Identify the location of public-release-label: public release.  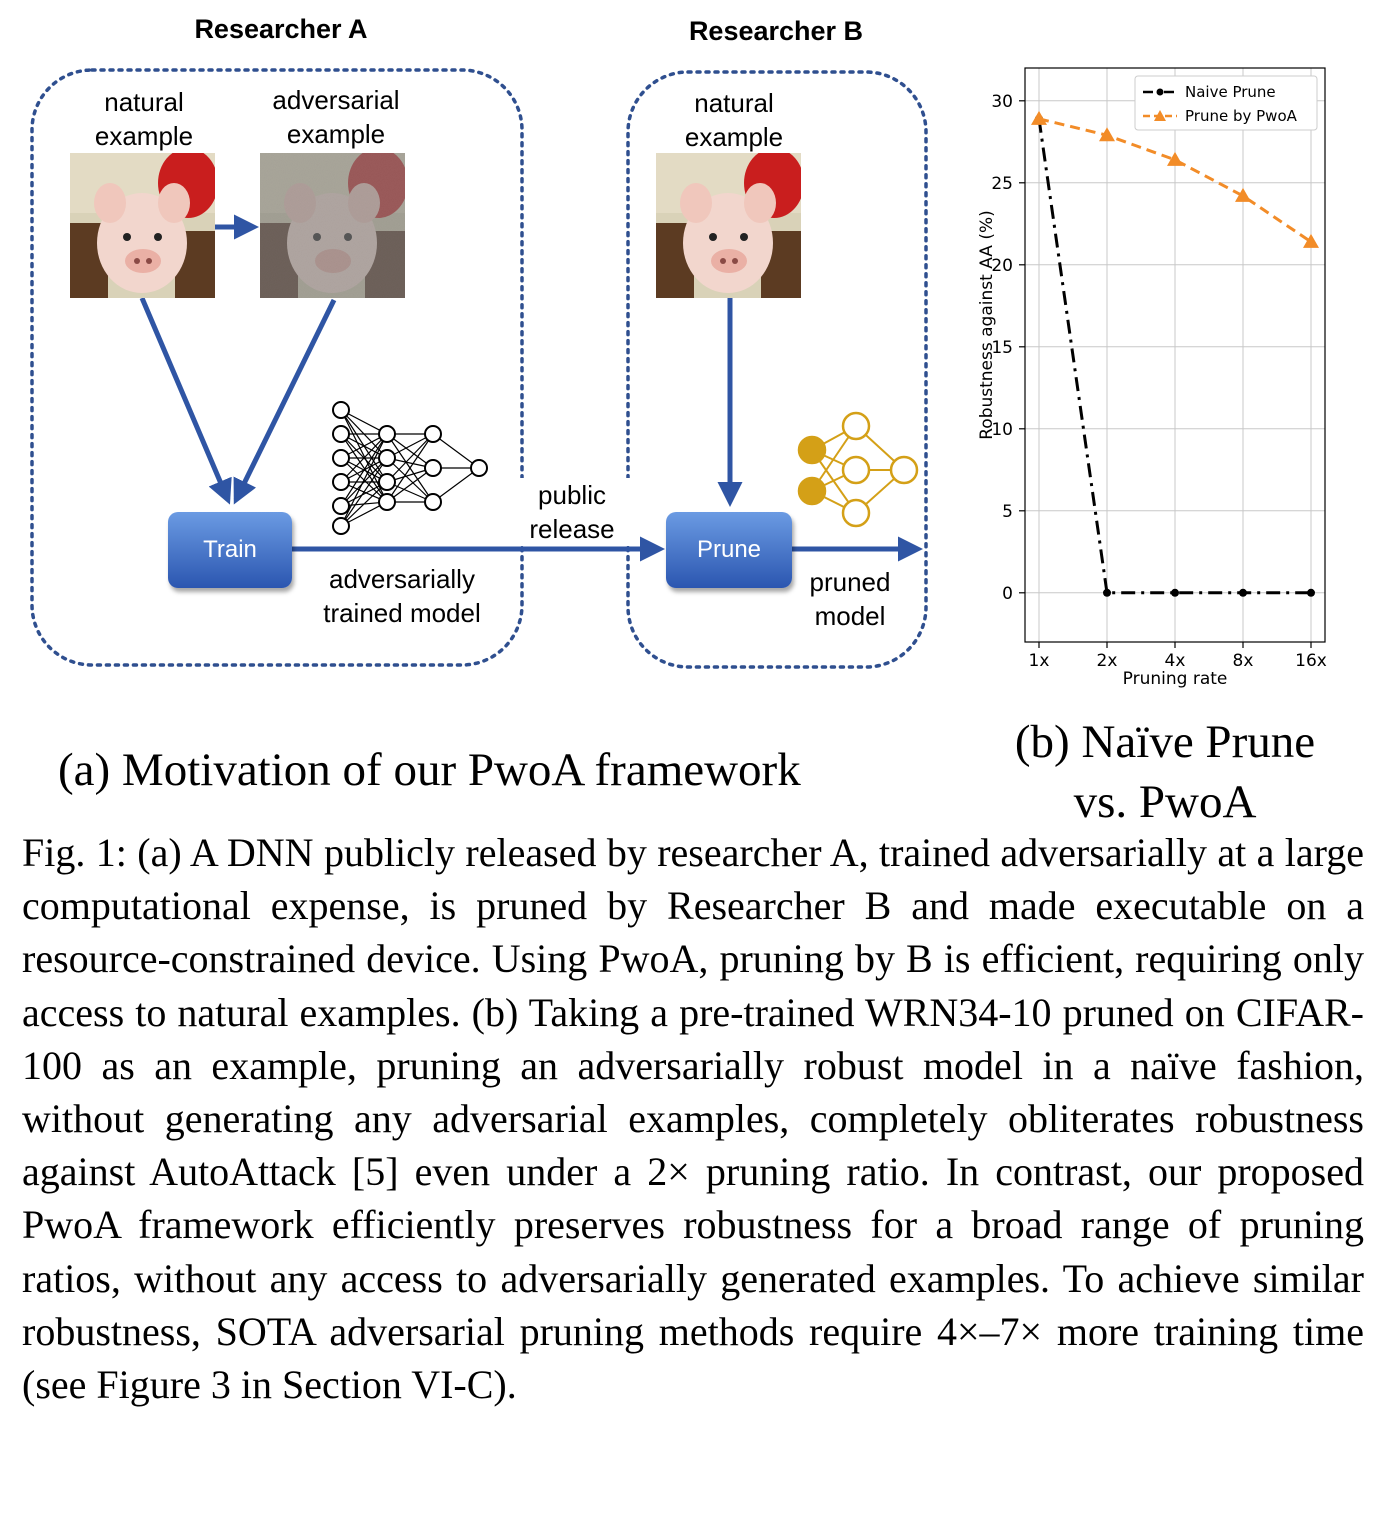
(572, 512).